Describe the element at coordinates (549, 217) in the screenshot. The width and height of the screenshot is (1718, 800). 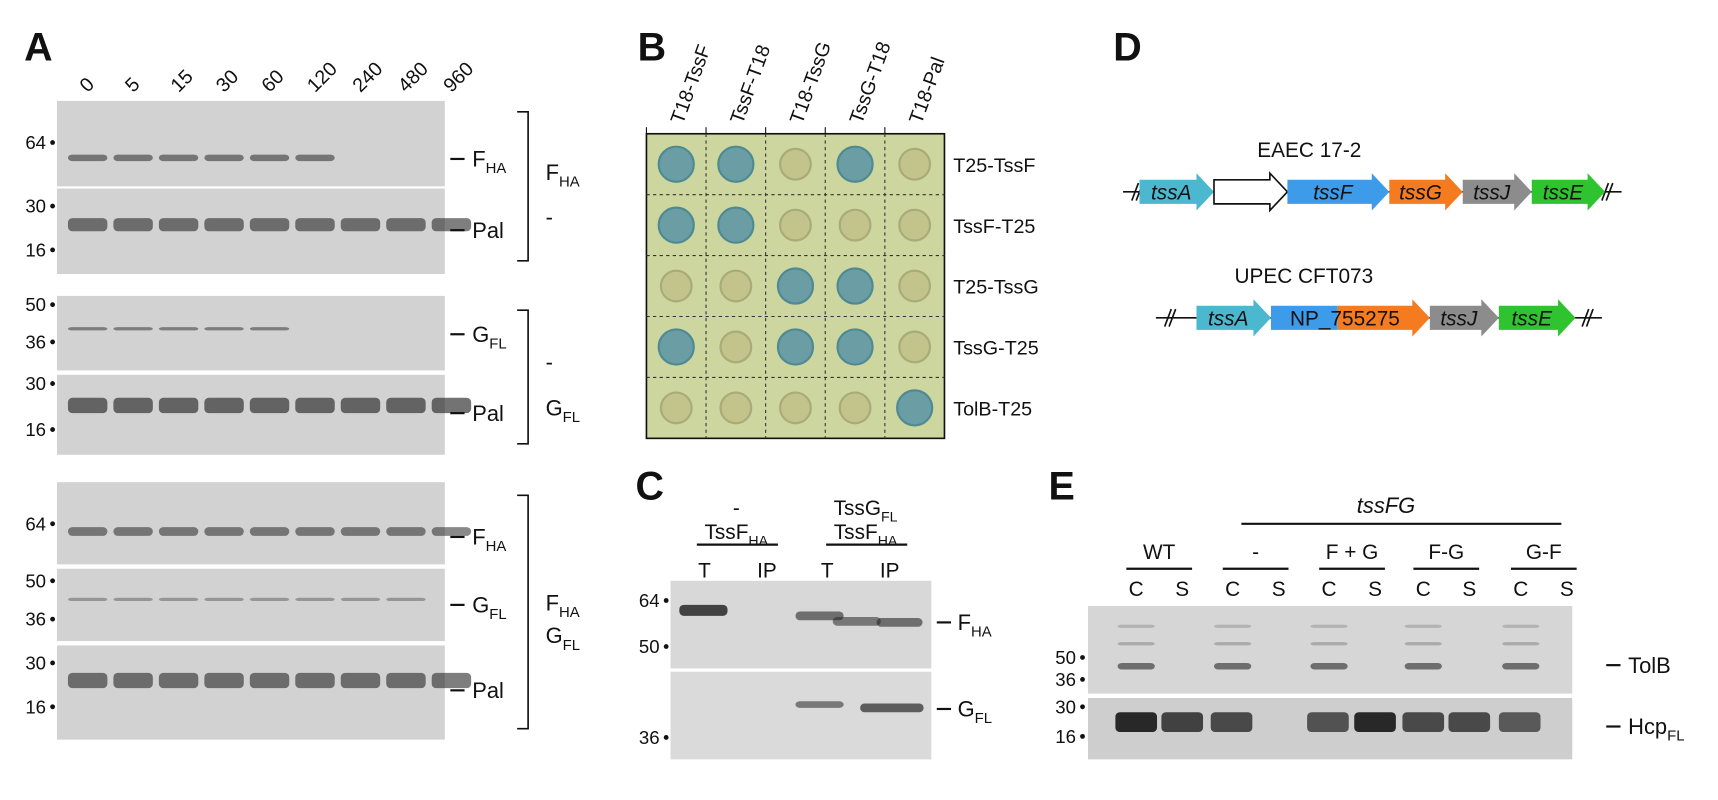
I see `group-label: -` at that location.